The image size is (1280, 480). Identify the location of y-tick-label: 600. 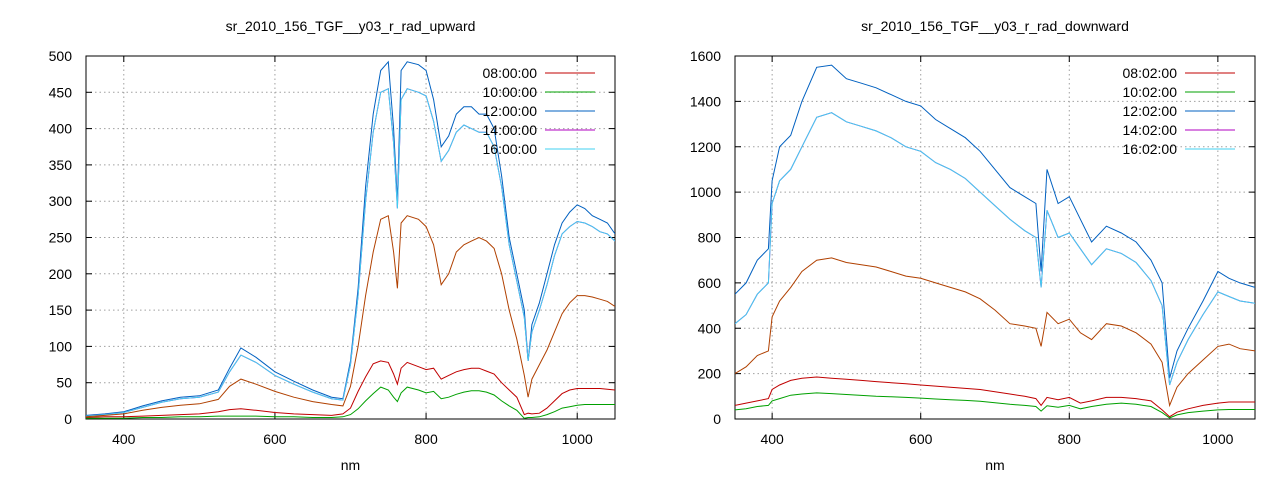
(710, 283).